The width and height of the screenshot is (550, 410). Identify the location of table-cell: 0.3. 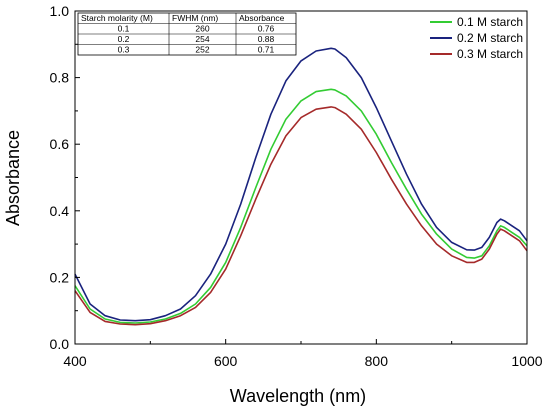
(124, 50).